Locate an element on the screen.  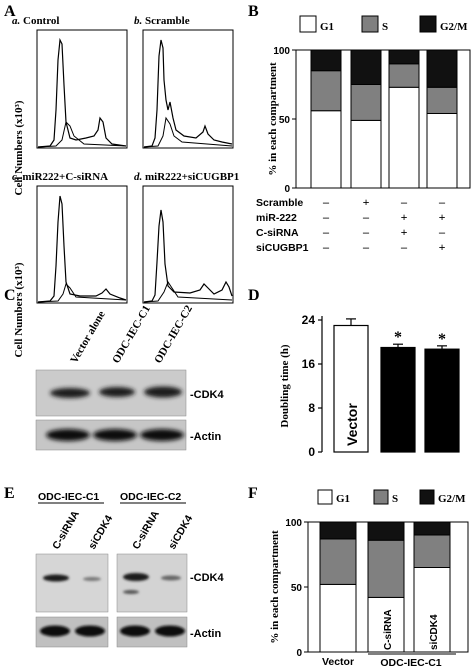
group-label-odc-iec-c2: ODC-IEC-C2 is located at coordinates (150, 497).